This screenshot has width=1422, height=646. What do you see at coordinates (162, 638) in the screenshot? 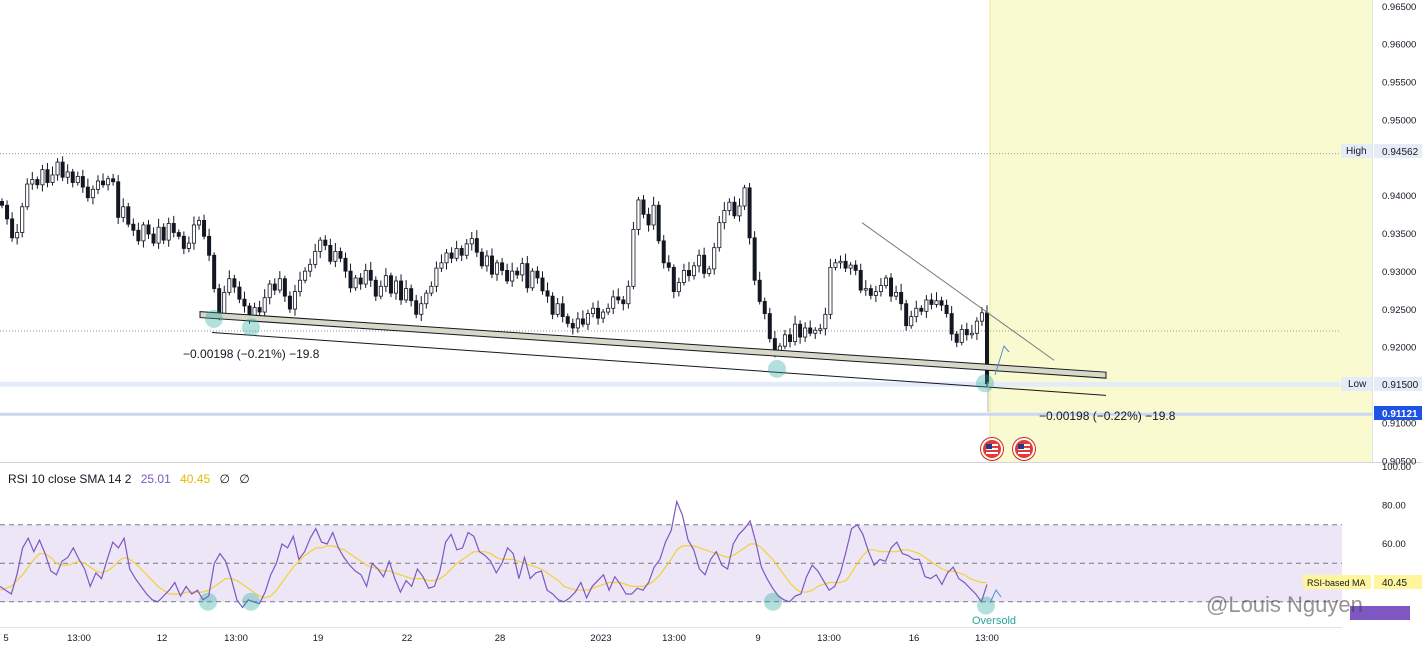
I see `time-tick-label: 12` at bounding box center [162, 638].